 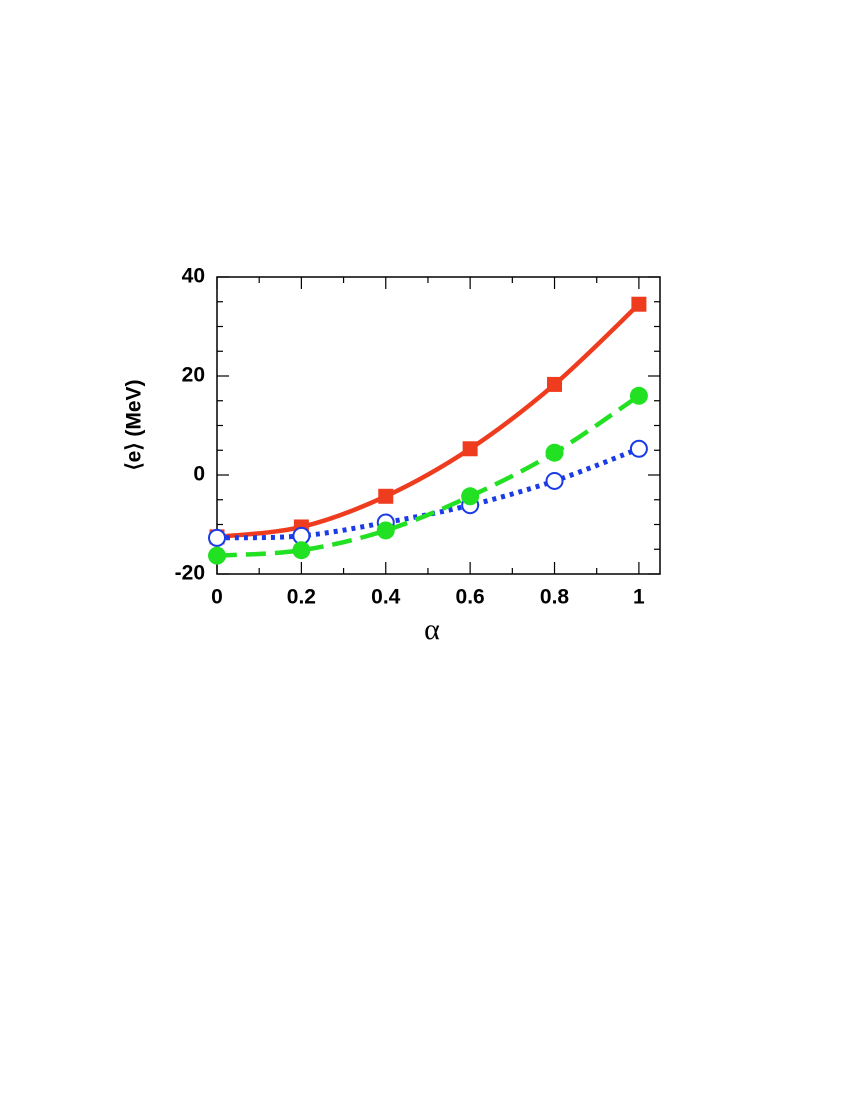 What do you see at coordinates (193, 375) in the screenshot?
I see `y-tick-label: 20` at bounding box center [193, 375].